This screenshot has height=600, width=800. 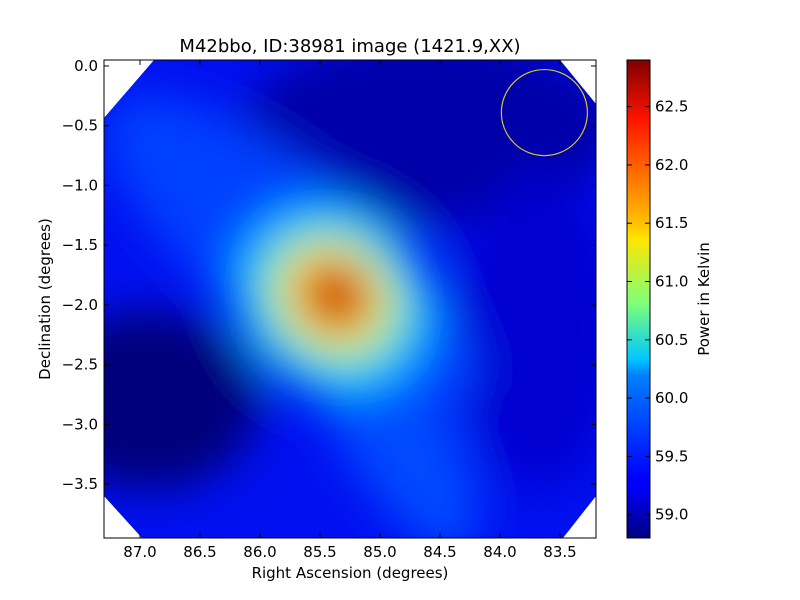 I want to click on x-tick-label: 84.0, so click(x=499, y=552).